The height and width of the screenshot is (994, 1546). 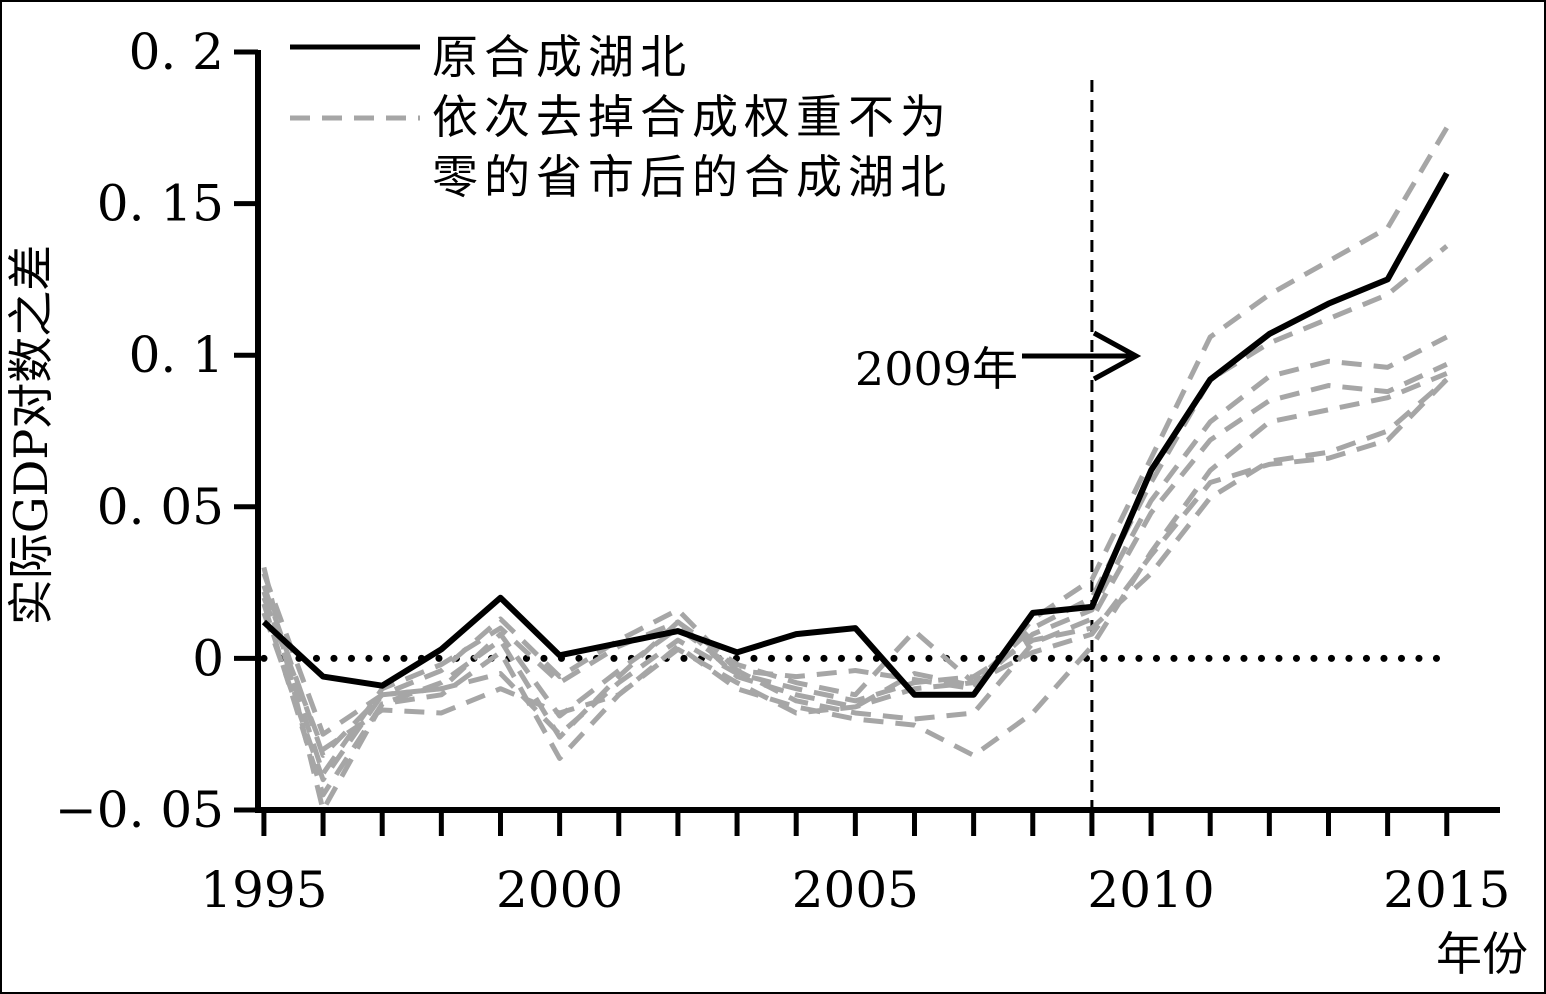 I want to click on x-tick-label: 2000, so click(x=559, y=890).